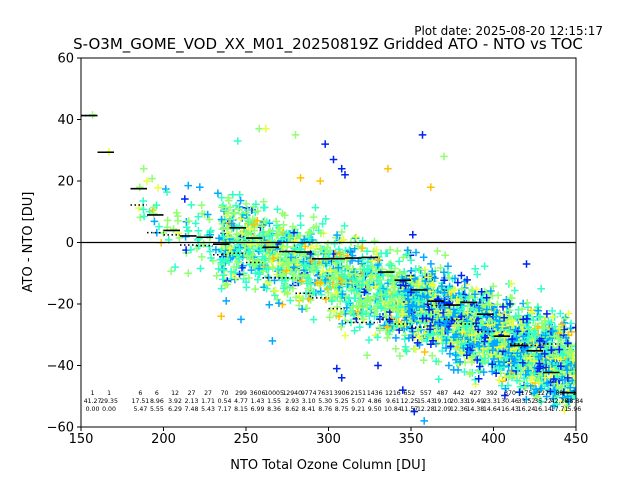  I want to click on bin-annotation: 48.84, so click(574, 401).